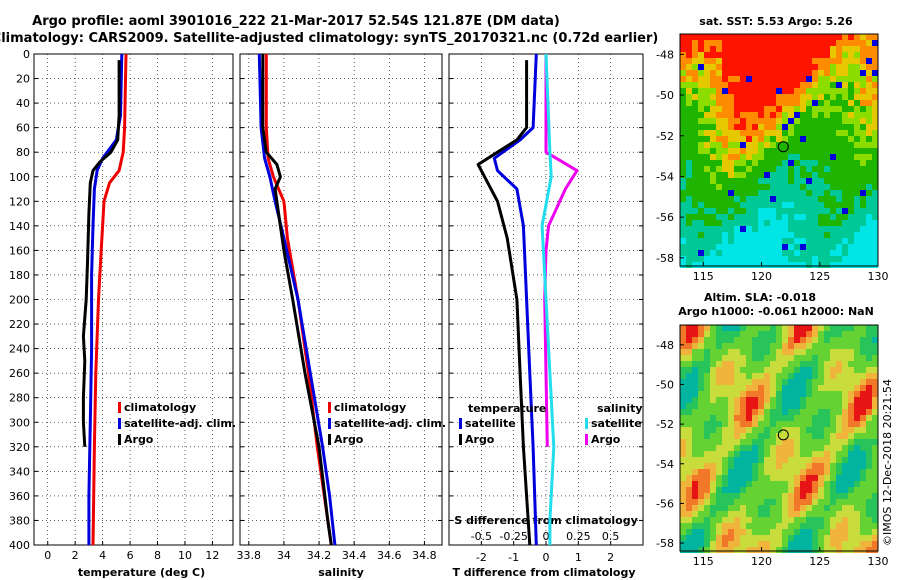  I want to click on x-tick-label: 34, so click(284, 555).